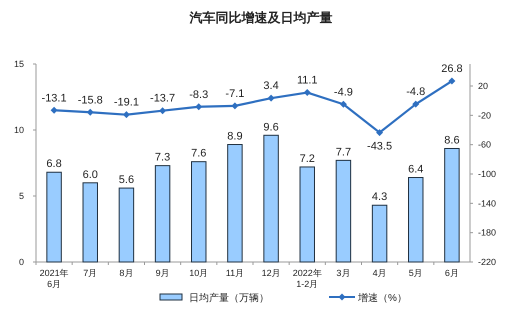 This screenshot has height=327, width=522. What do you see at coordinates (198, 154) in the screenshot?
I see `data-label: 7.6` at bounding box center [198, 154].